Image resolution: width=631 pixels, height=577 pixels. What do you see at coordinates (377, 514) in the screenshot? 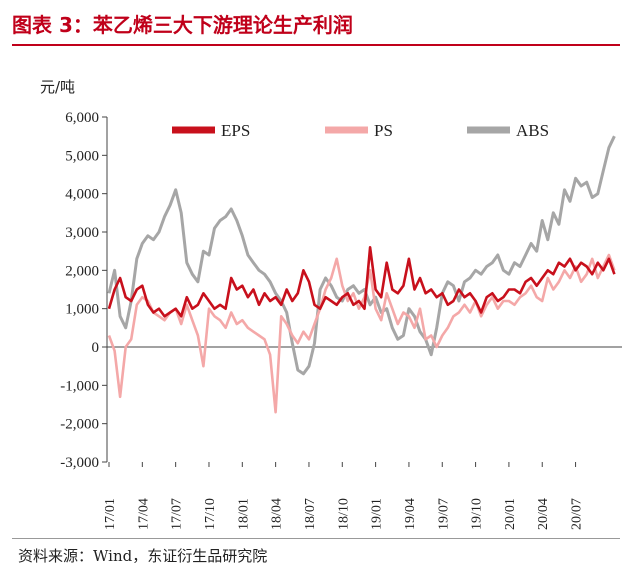
I see `x-tick-label: 19/01` at bounding box center [377, 514].